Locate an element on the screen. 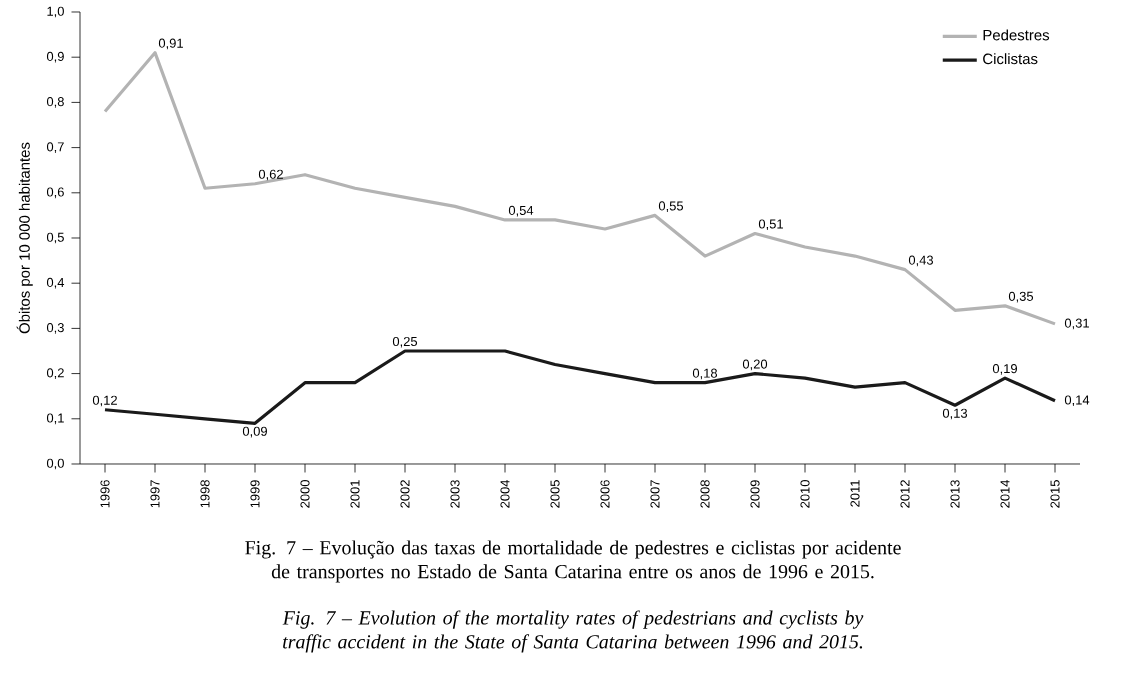 The image size is (1146, 680). caption: Fig. 7 – Evolution of the mortality rates of pedestrians and cyclists by traffic accident in the State of Santa Catarina between 1996 and 2015. is located at coordinates (573, 631).